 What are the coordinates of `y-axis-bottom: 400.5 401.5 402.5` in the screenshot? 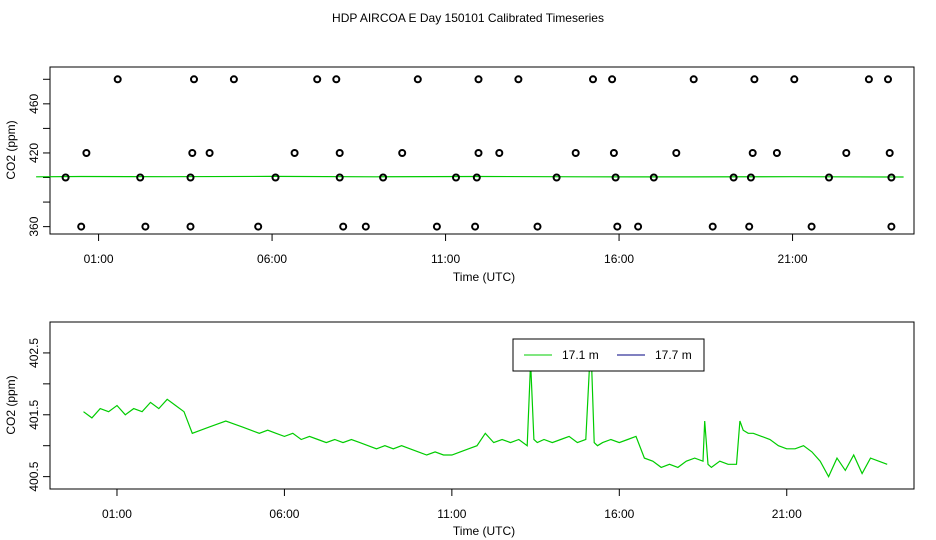 It's located at (38, 415).